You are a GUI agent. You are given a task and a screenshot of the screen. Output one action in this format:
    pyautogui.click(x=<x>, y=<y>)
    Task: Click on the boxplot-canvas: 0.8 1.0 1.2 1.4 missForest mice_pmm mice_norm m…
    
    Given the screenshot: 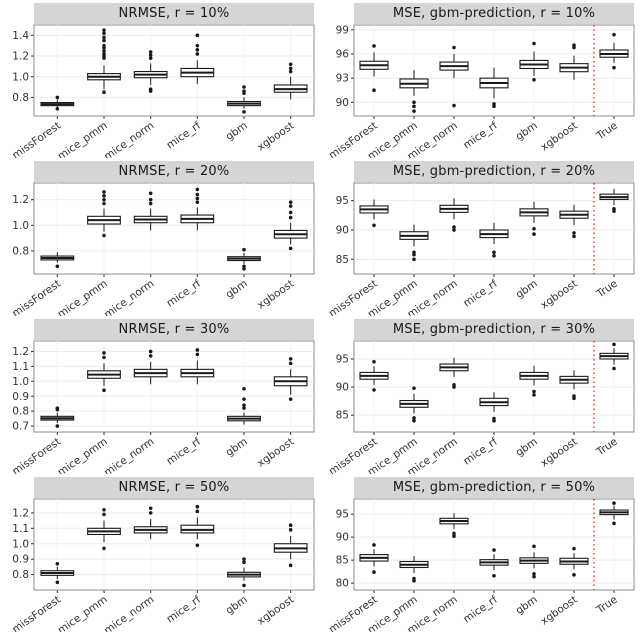 What is the action you would take?
    pyautogui.click(x=160, y=91)
    